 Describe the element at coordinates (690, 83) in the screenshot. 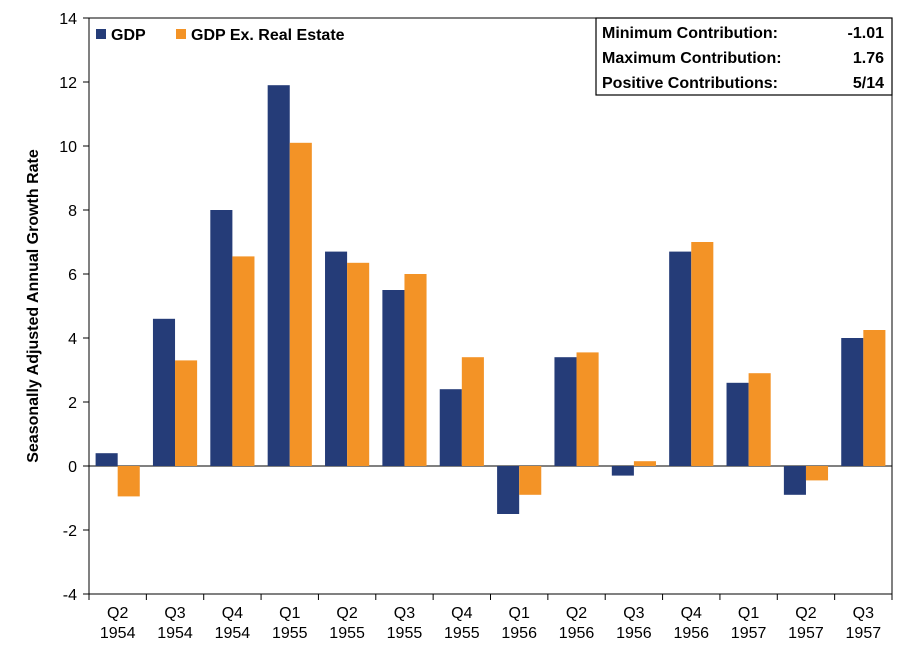

I see `stat-label-positive: Positive Contributions:` at that location.